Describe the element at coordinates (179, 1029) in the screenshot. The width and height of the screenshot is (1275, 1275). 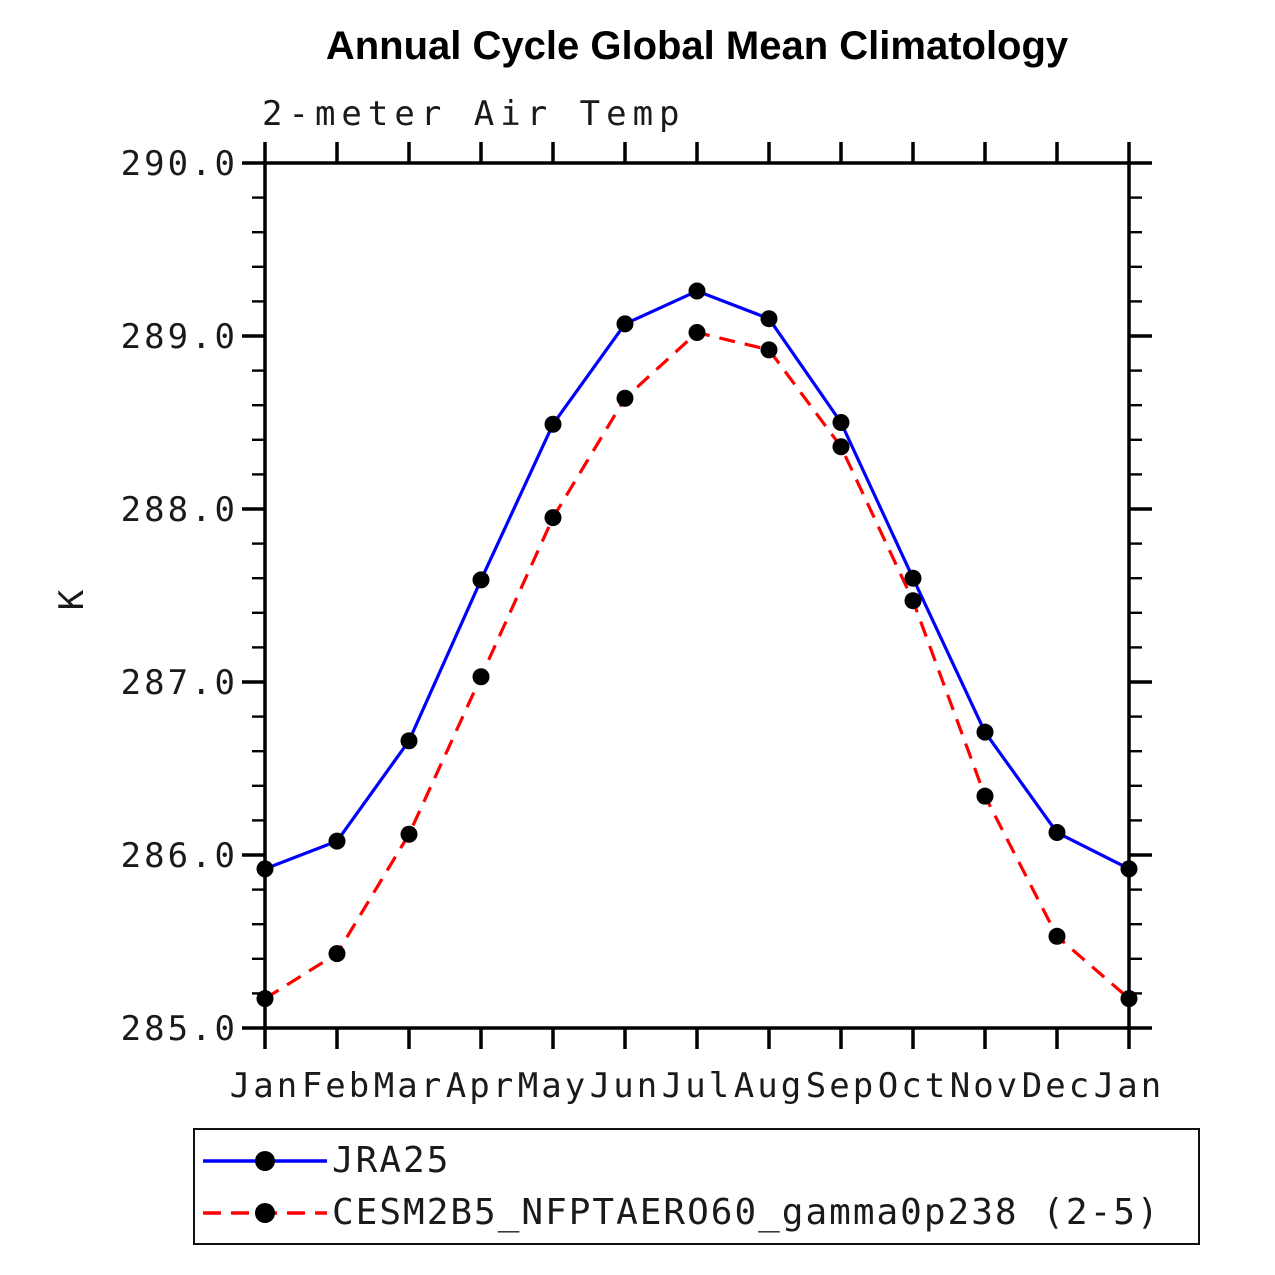
I see `y-tick-label: 285.0` at that location.